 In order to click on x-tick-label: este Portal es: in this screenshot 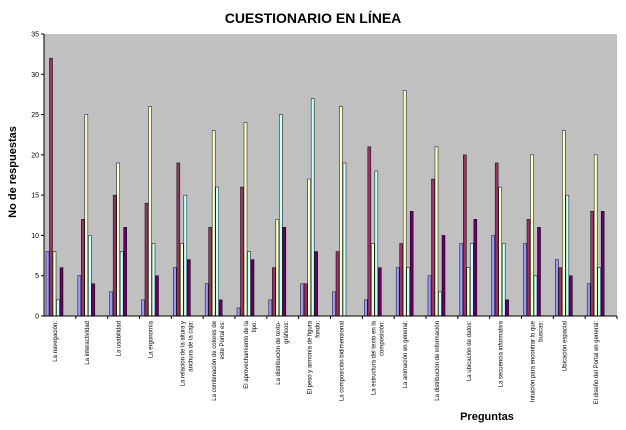, I will do `click(223, 340)`.